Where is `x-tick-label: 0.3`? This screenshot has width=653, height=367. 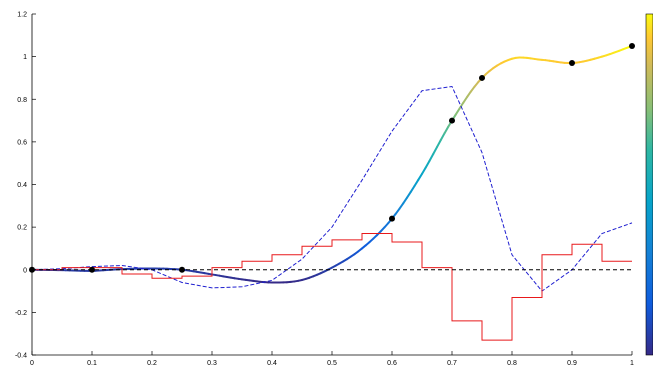
x-tick-label: 0.3 is located at coordinates (212, 363).